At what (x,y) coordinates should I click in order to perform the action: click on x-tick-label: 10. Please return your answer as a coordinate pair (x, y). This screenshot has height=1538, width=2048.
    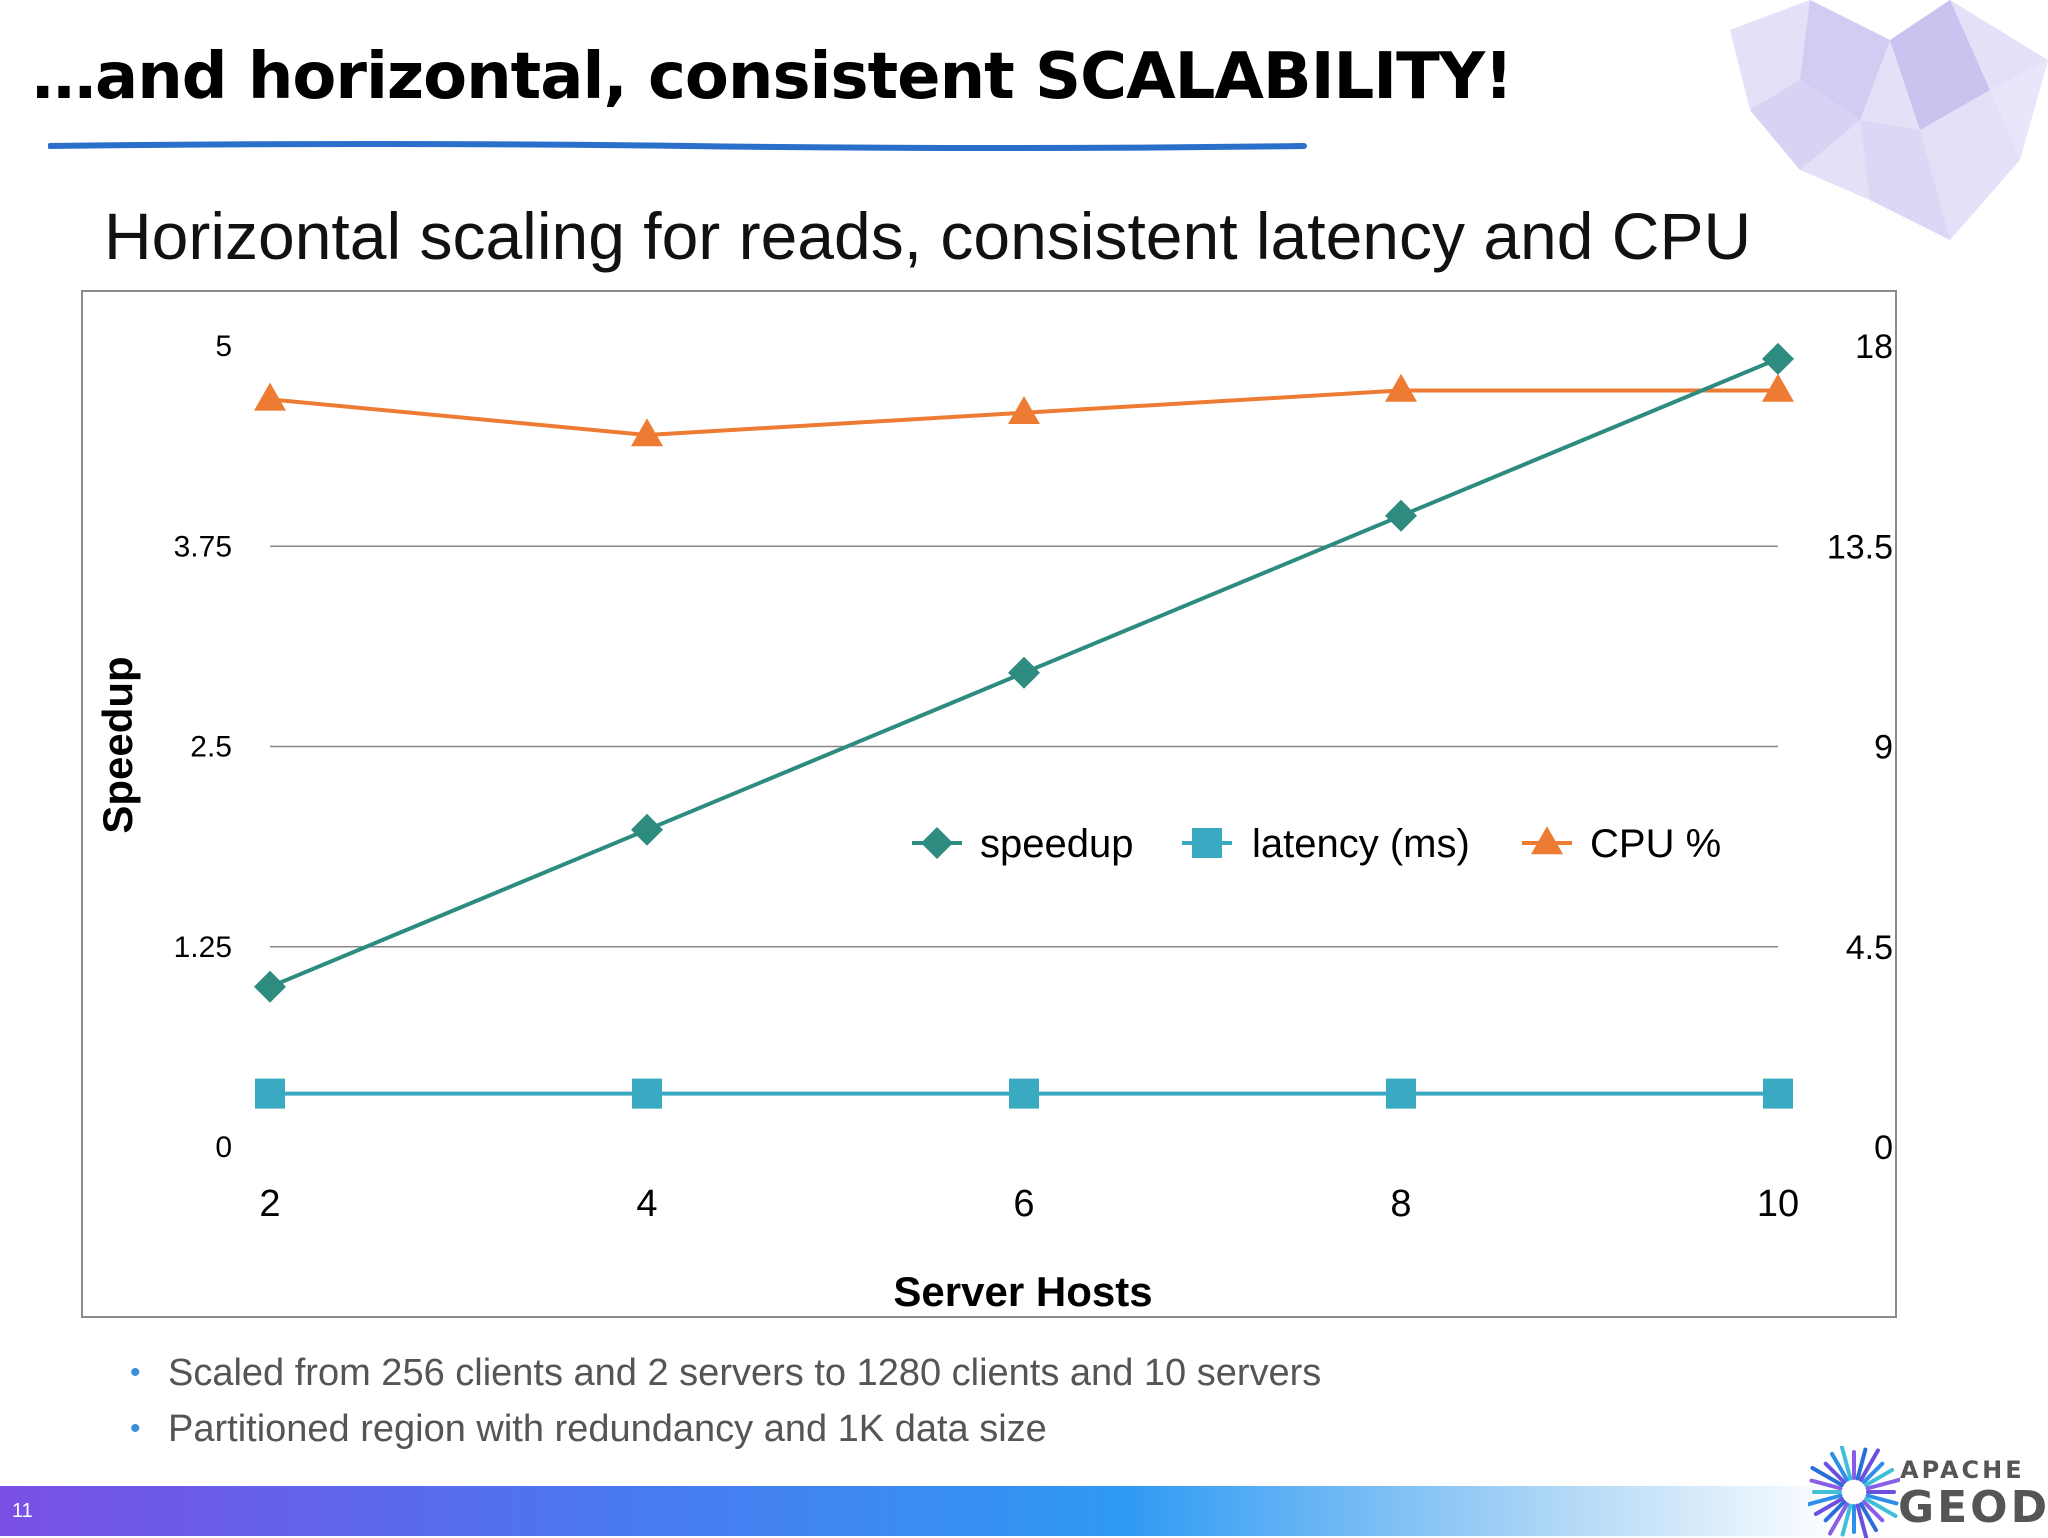
    Looking at the image, I should click on (1778, 1204).